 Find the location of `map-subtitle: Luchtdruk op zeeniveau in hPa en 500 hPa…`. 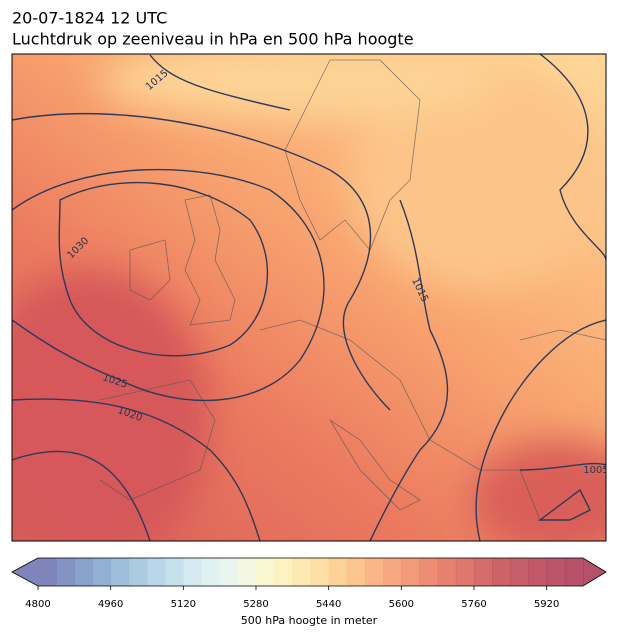

map-subtitle: Luchtdruk op zeeniveau in hPa en 500 hPa… is located at coordinates (213, 39).